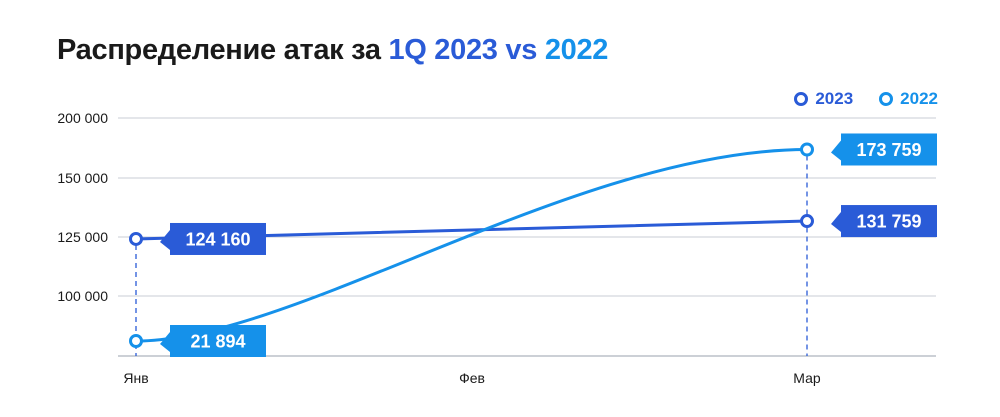  Describe the element at coordinates (82, 296) in the screenshot. I see `y-tick-label: 100 000` at that location.